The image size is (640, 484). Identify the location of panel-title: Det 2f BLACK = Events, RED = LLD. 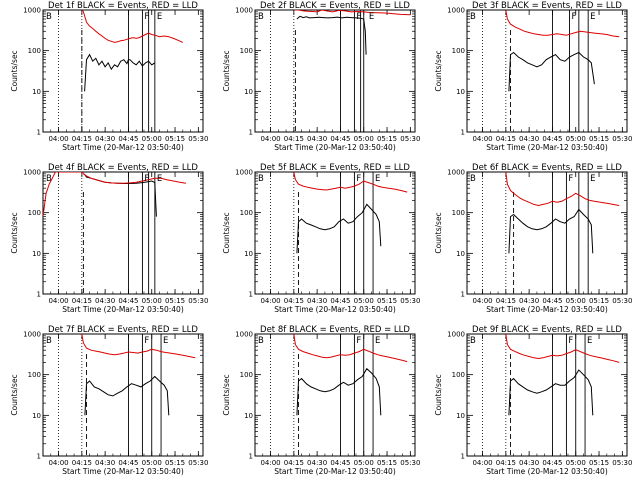
(335, 6).